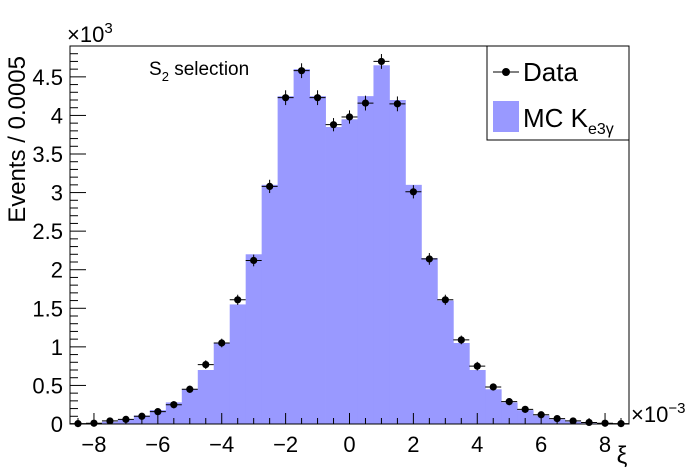 Image resolution: width=698 pixels, height=471 pixels. What do you see at coordinates (108, 28) in the screenshot?
I see `y-exponent-power: 3` at bounding box center [108, 28].